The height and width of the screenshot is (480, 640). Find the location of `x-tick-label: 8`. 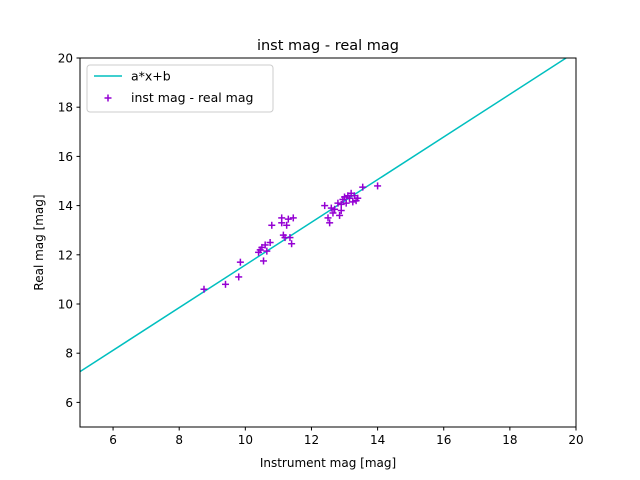

x-tick-label: 8 is located at coordinates (179, 440).